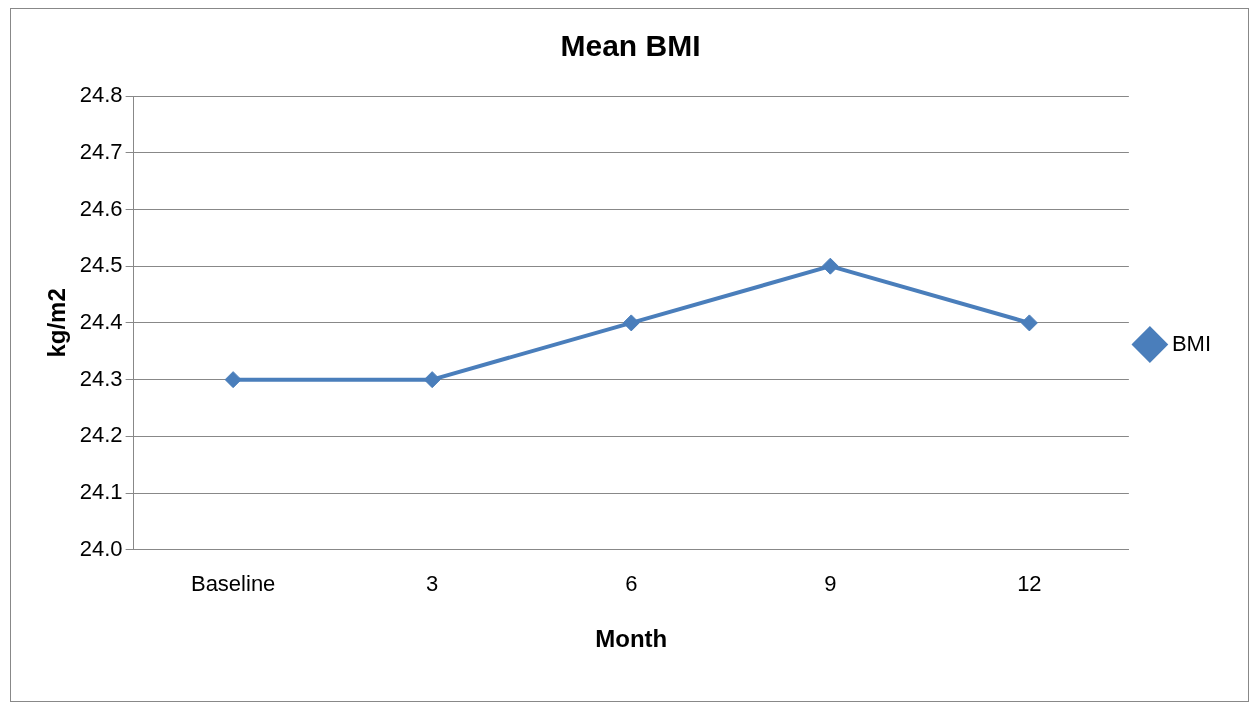 The width and height of the screenshot is (1251, 704). I want to click on y-tick-label: 24.3, so click(101, 378).